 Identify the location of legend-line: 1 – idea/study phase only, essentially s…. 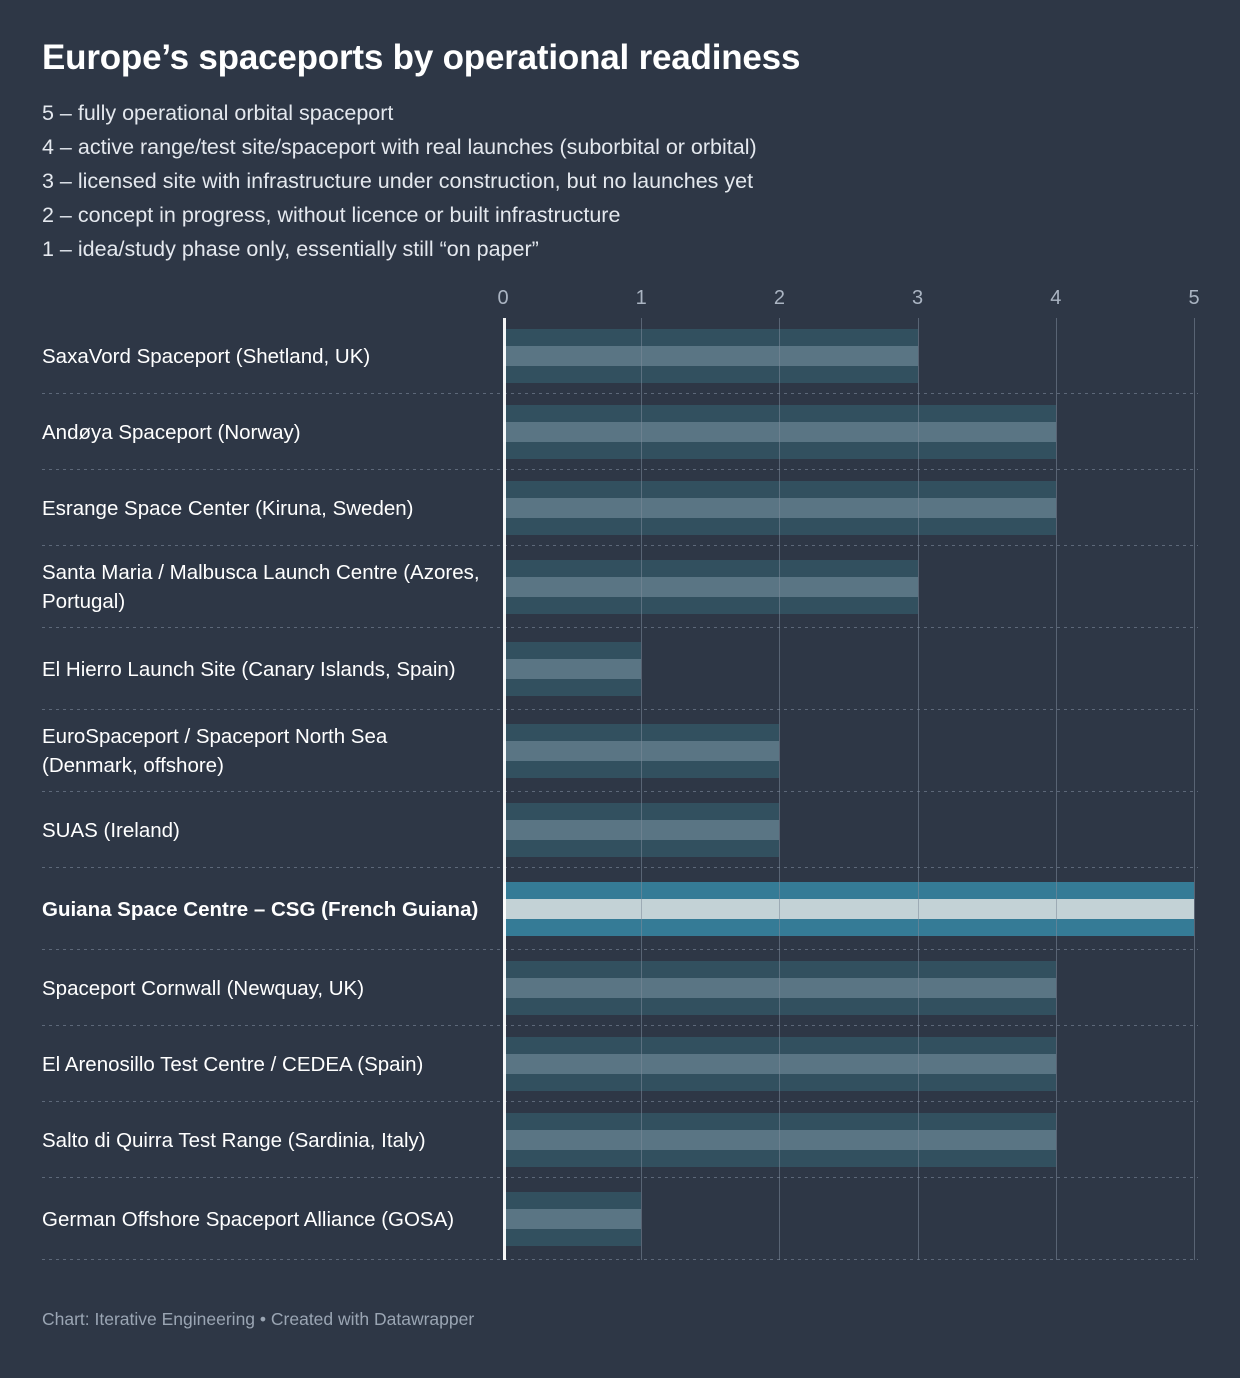
(290, 249).